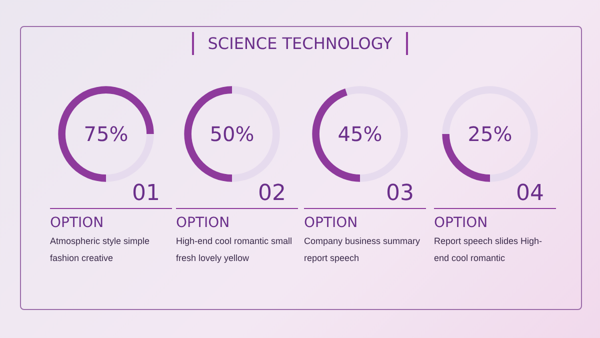  I want to click on text: 75%, so click(106, 134).